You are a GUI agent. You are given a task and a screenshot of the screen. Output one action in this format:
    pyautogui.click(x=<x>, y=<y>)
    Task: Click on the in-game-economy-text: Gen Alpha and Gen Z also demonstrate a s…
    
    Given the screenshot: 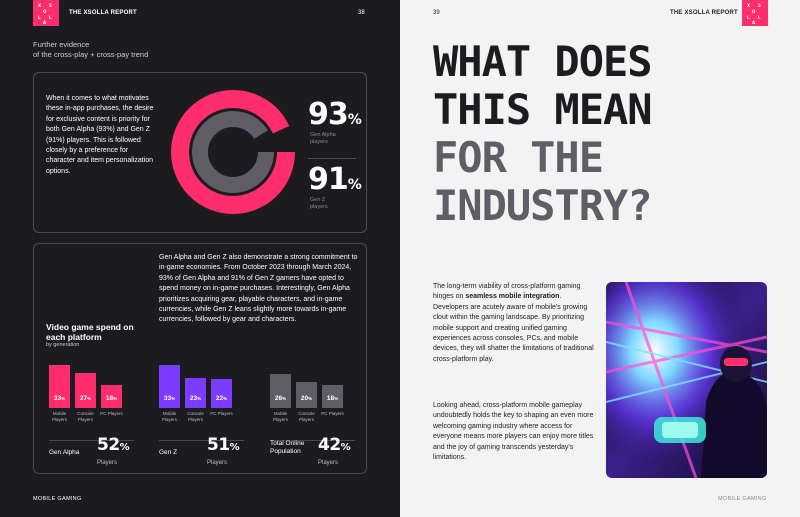 What is the action you would take?
    pyautogui.click(x=258, y=289)
    